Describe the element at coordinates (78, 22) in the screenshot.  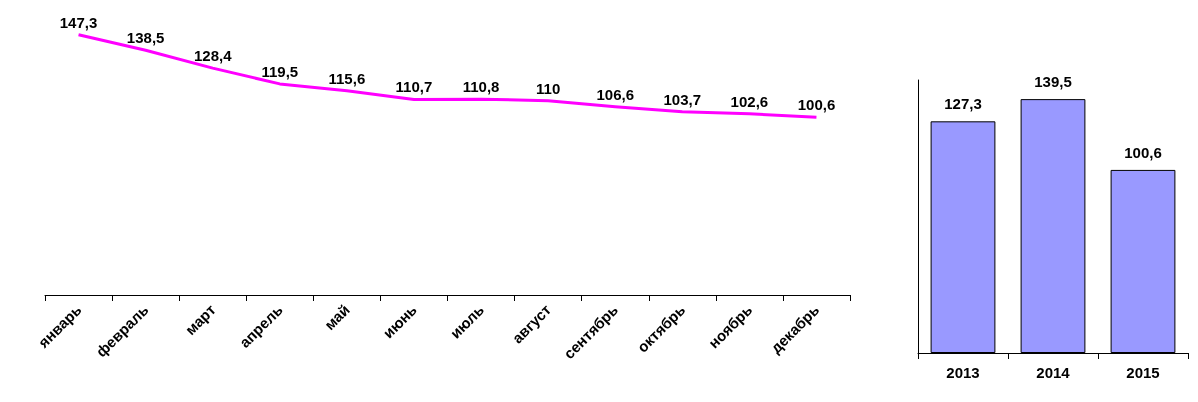
I see `data-label: 147,3` at that location.